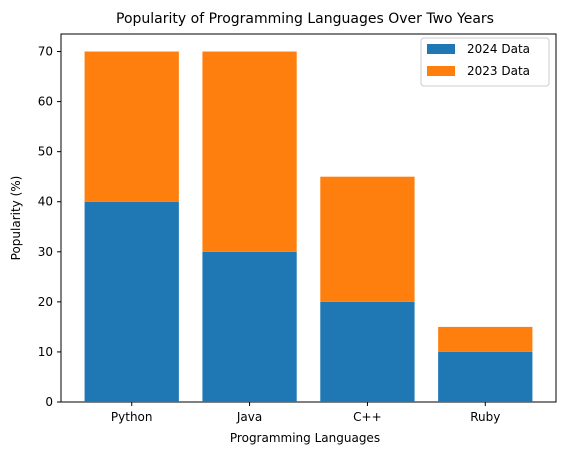 This screenshot has width=562, height=455. What do you see at coordinates (485, 376) in the screenshot?
I see `bar-ruby-2024` at bounding box center [485, 376].